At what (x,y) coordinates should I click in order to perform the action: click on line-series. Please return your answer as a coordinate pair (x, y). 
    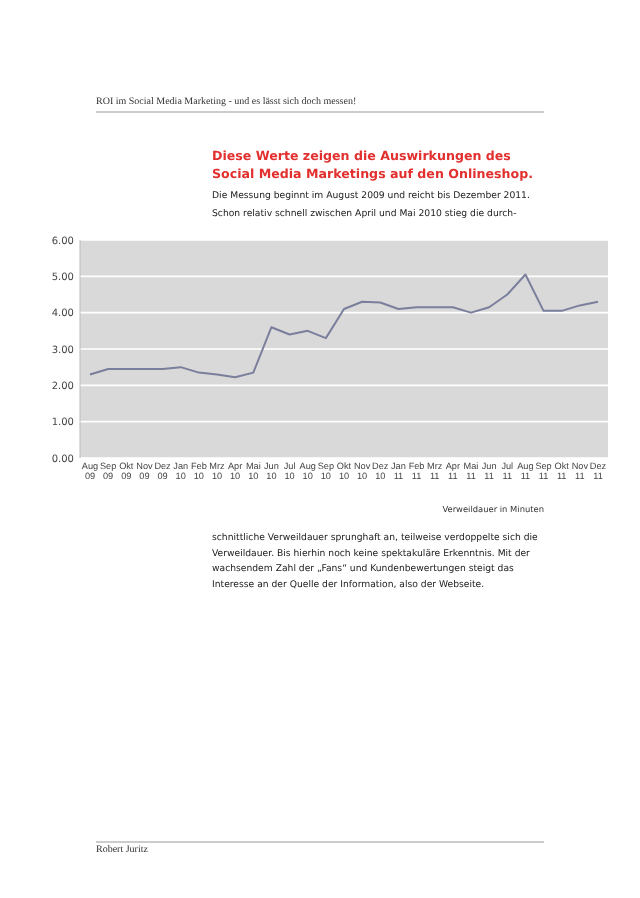
    Looking at the image, I should click on (344, 326).